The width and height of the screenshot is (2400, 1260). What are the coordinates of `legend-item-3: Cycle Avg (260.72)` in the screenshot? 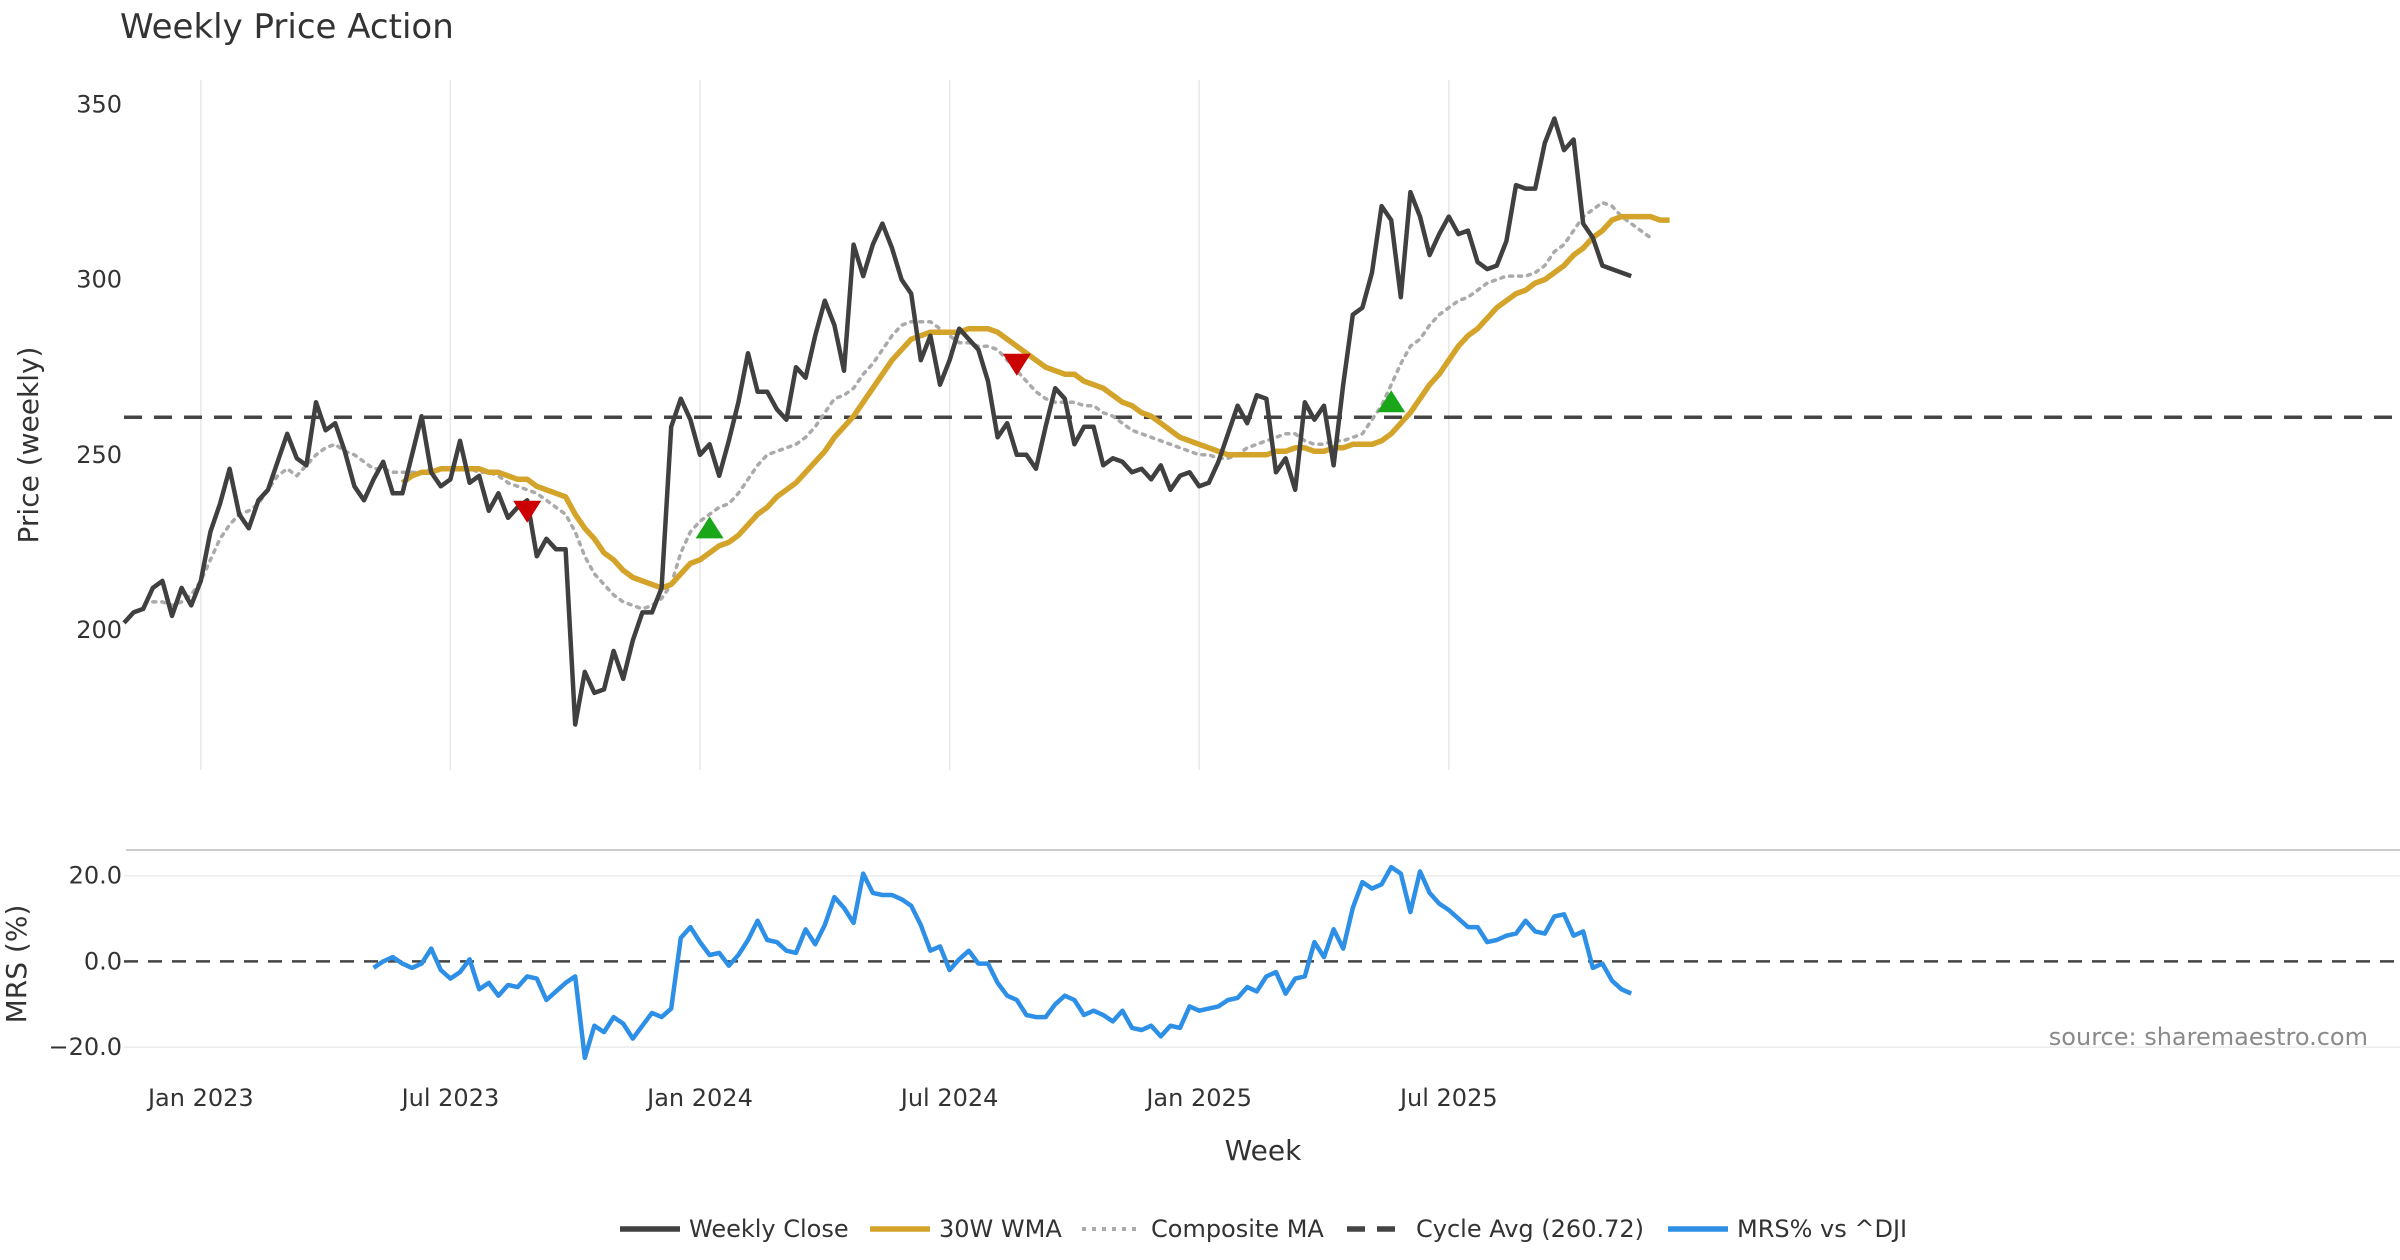 It's located at (1495, 1229).